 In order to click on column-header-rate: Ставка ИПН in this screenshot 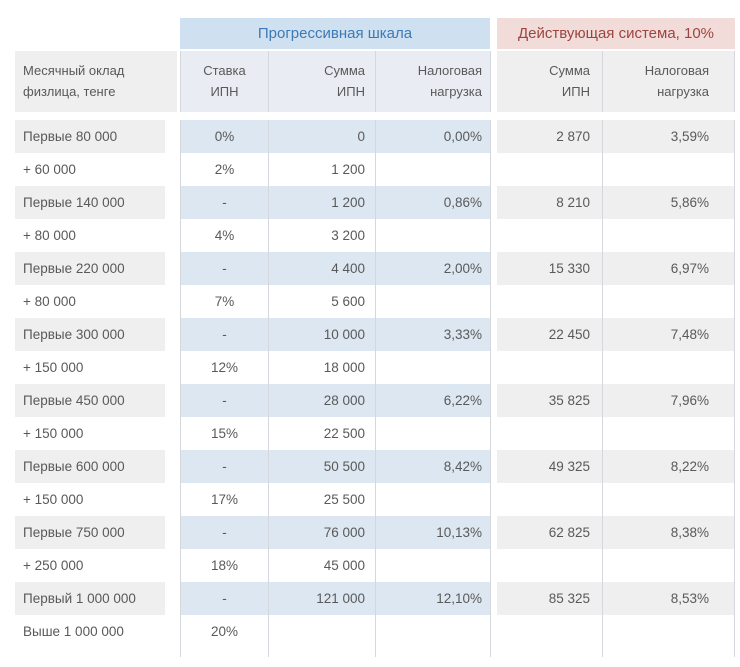, I will do `click(224, 81)`.